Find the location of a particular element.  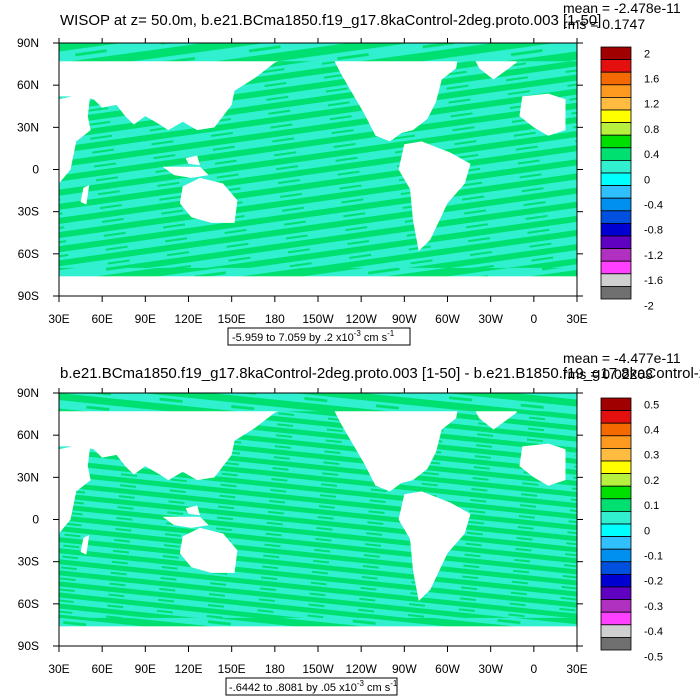

svg-text:-.6442 to .8081 by .05 x10-3 c: -.6442 to .8081 by .05 x10-3 cm s-1 is located at coordinates (313, 686).